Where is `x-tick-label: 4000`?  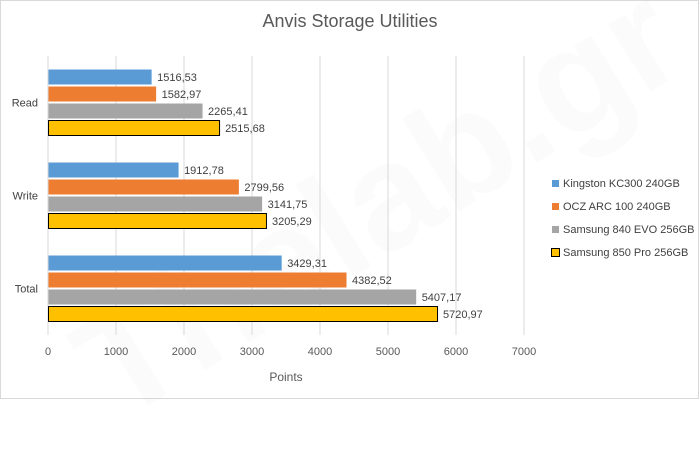 x-tick-label: 4000 is located at coordinates (320, 352).